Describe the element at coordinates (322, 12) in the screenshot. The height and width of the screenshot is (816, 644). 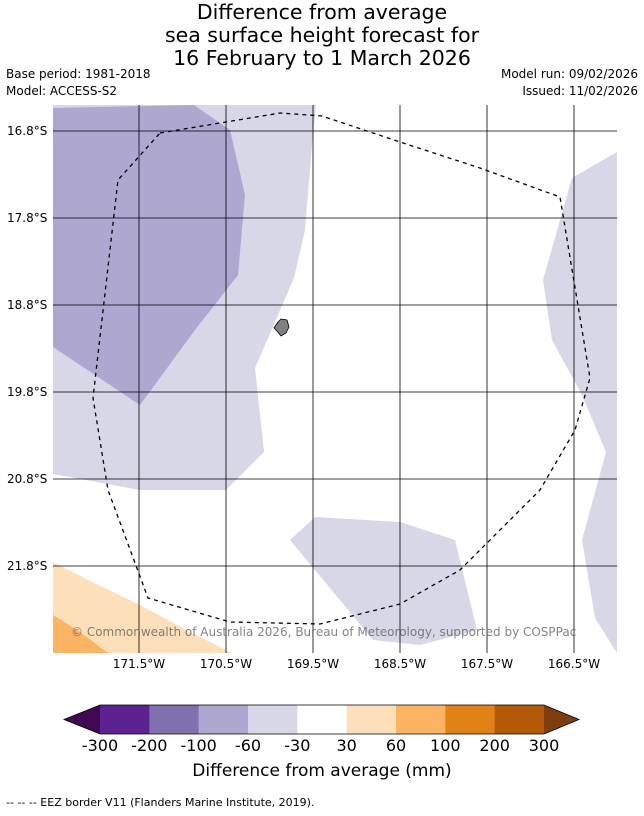
I see `title-line-1: Difference from average` at that location.